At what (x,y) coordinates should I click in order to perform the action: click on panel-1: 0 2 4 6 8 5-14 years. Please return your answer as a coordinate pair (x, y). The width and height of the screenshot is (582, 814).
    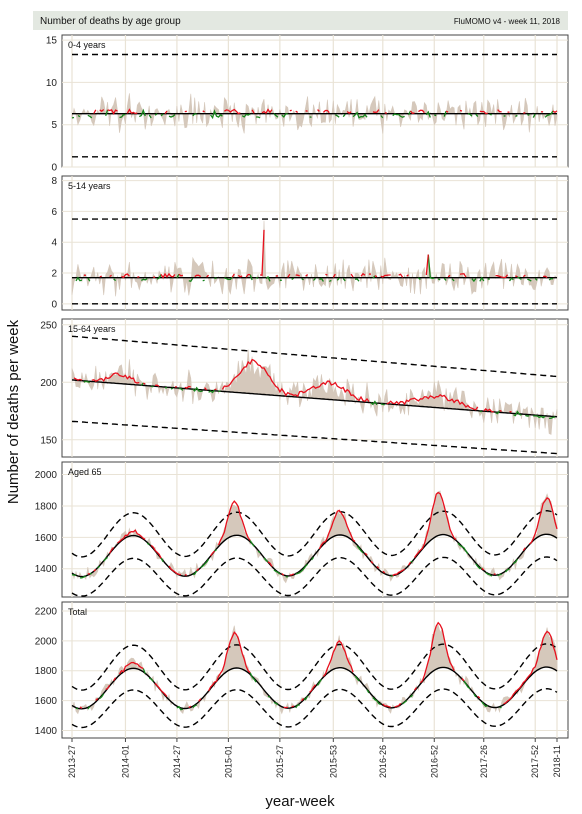
    Looking at the image, I should click on (310, 243).